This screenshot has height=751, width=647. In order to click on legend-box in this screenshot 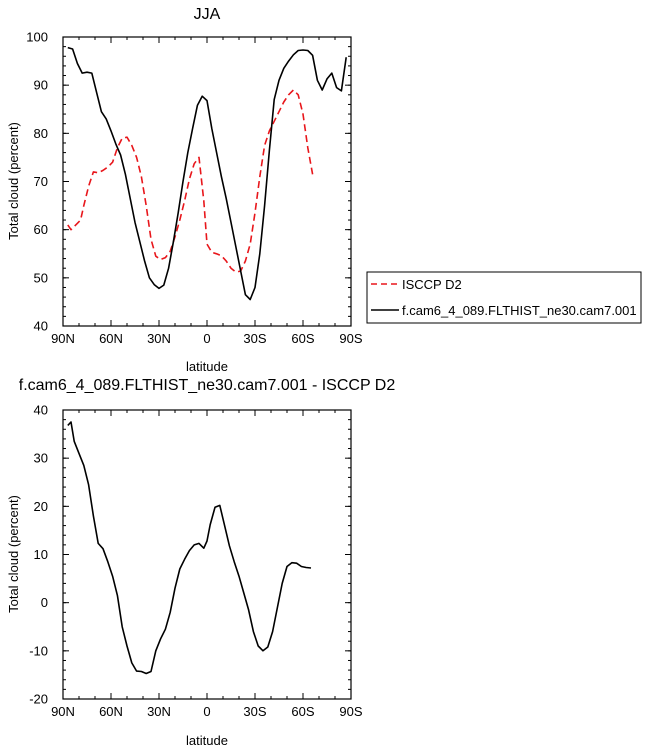, I will do `click(504, 297)`.